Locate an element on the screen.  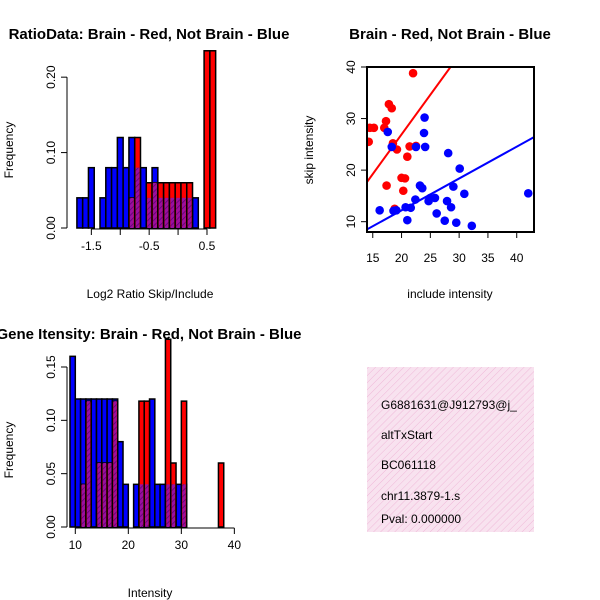
scatter-frame is located at coordinates (450, 149).